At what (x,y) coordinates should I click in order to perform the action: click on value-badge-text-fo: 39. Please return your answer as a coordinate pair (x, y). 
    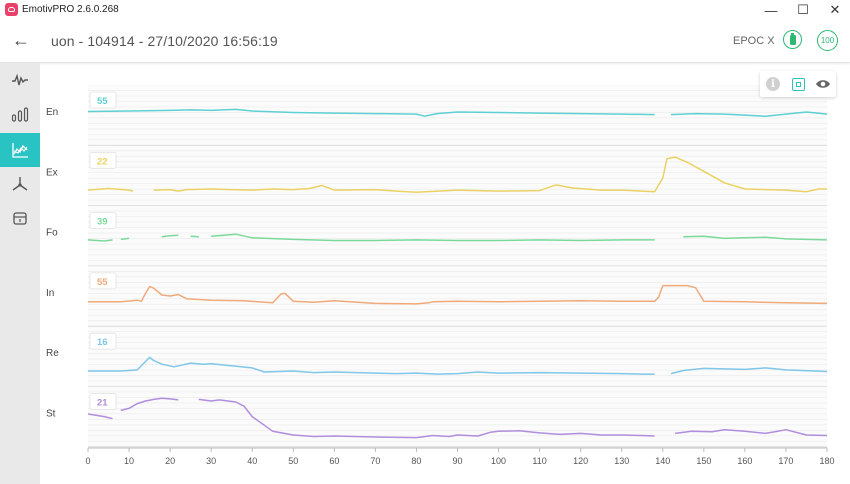
    Looking at the image, I should click on (102, 222).